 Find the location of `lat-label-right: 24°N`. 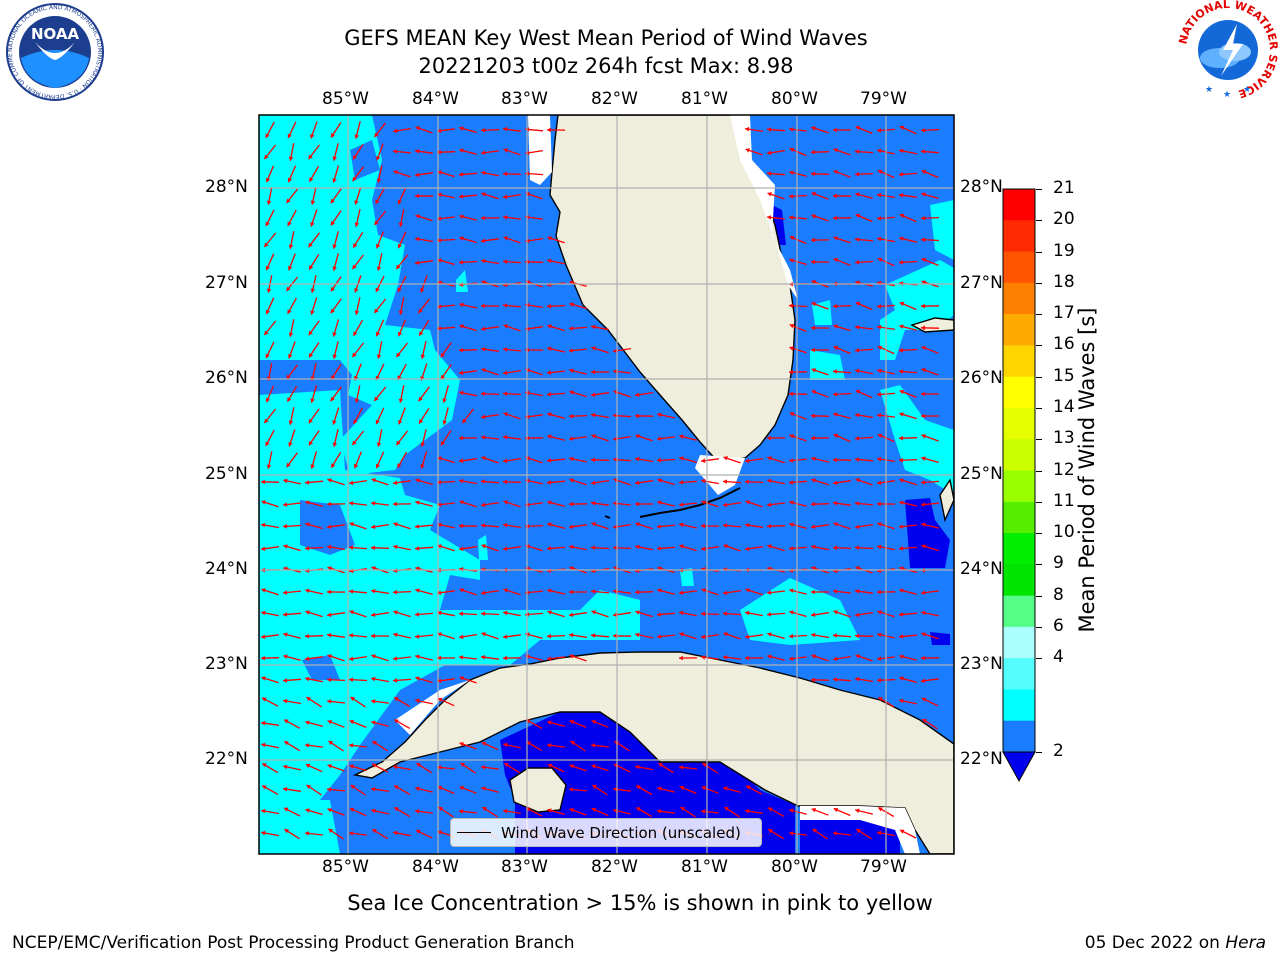

lat-label-right: 24°N is located at coordinates (981, 569).